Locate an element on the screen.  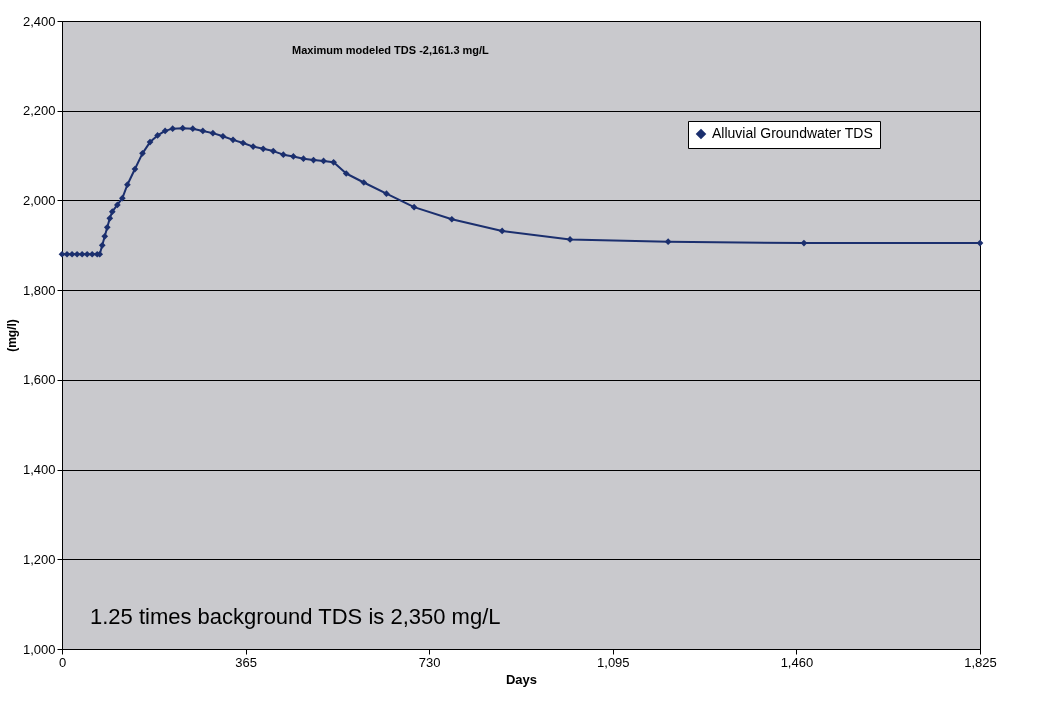
x-tick-label: 1,095 is located at coordinates (613, 662).